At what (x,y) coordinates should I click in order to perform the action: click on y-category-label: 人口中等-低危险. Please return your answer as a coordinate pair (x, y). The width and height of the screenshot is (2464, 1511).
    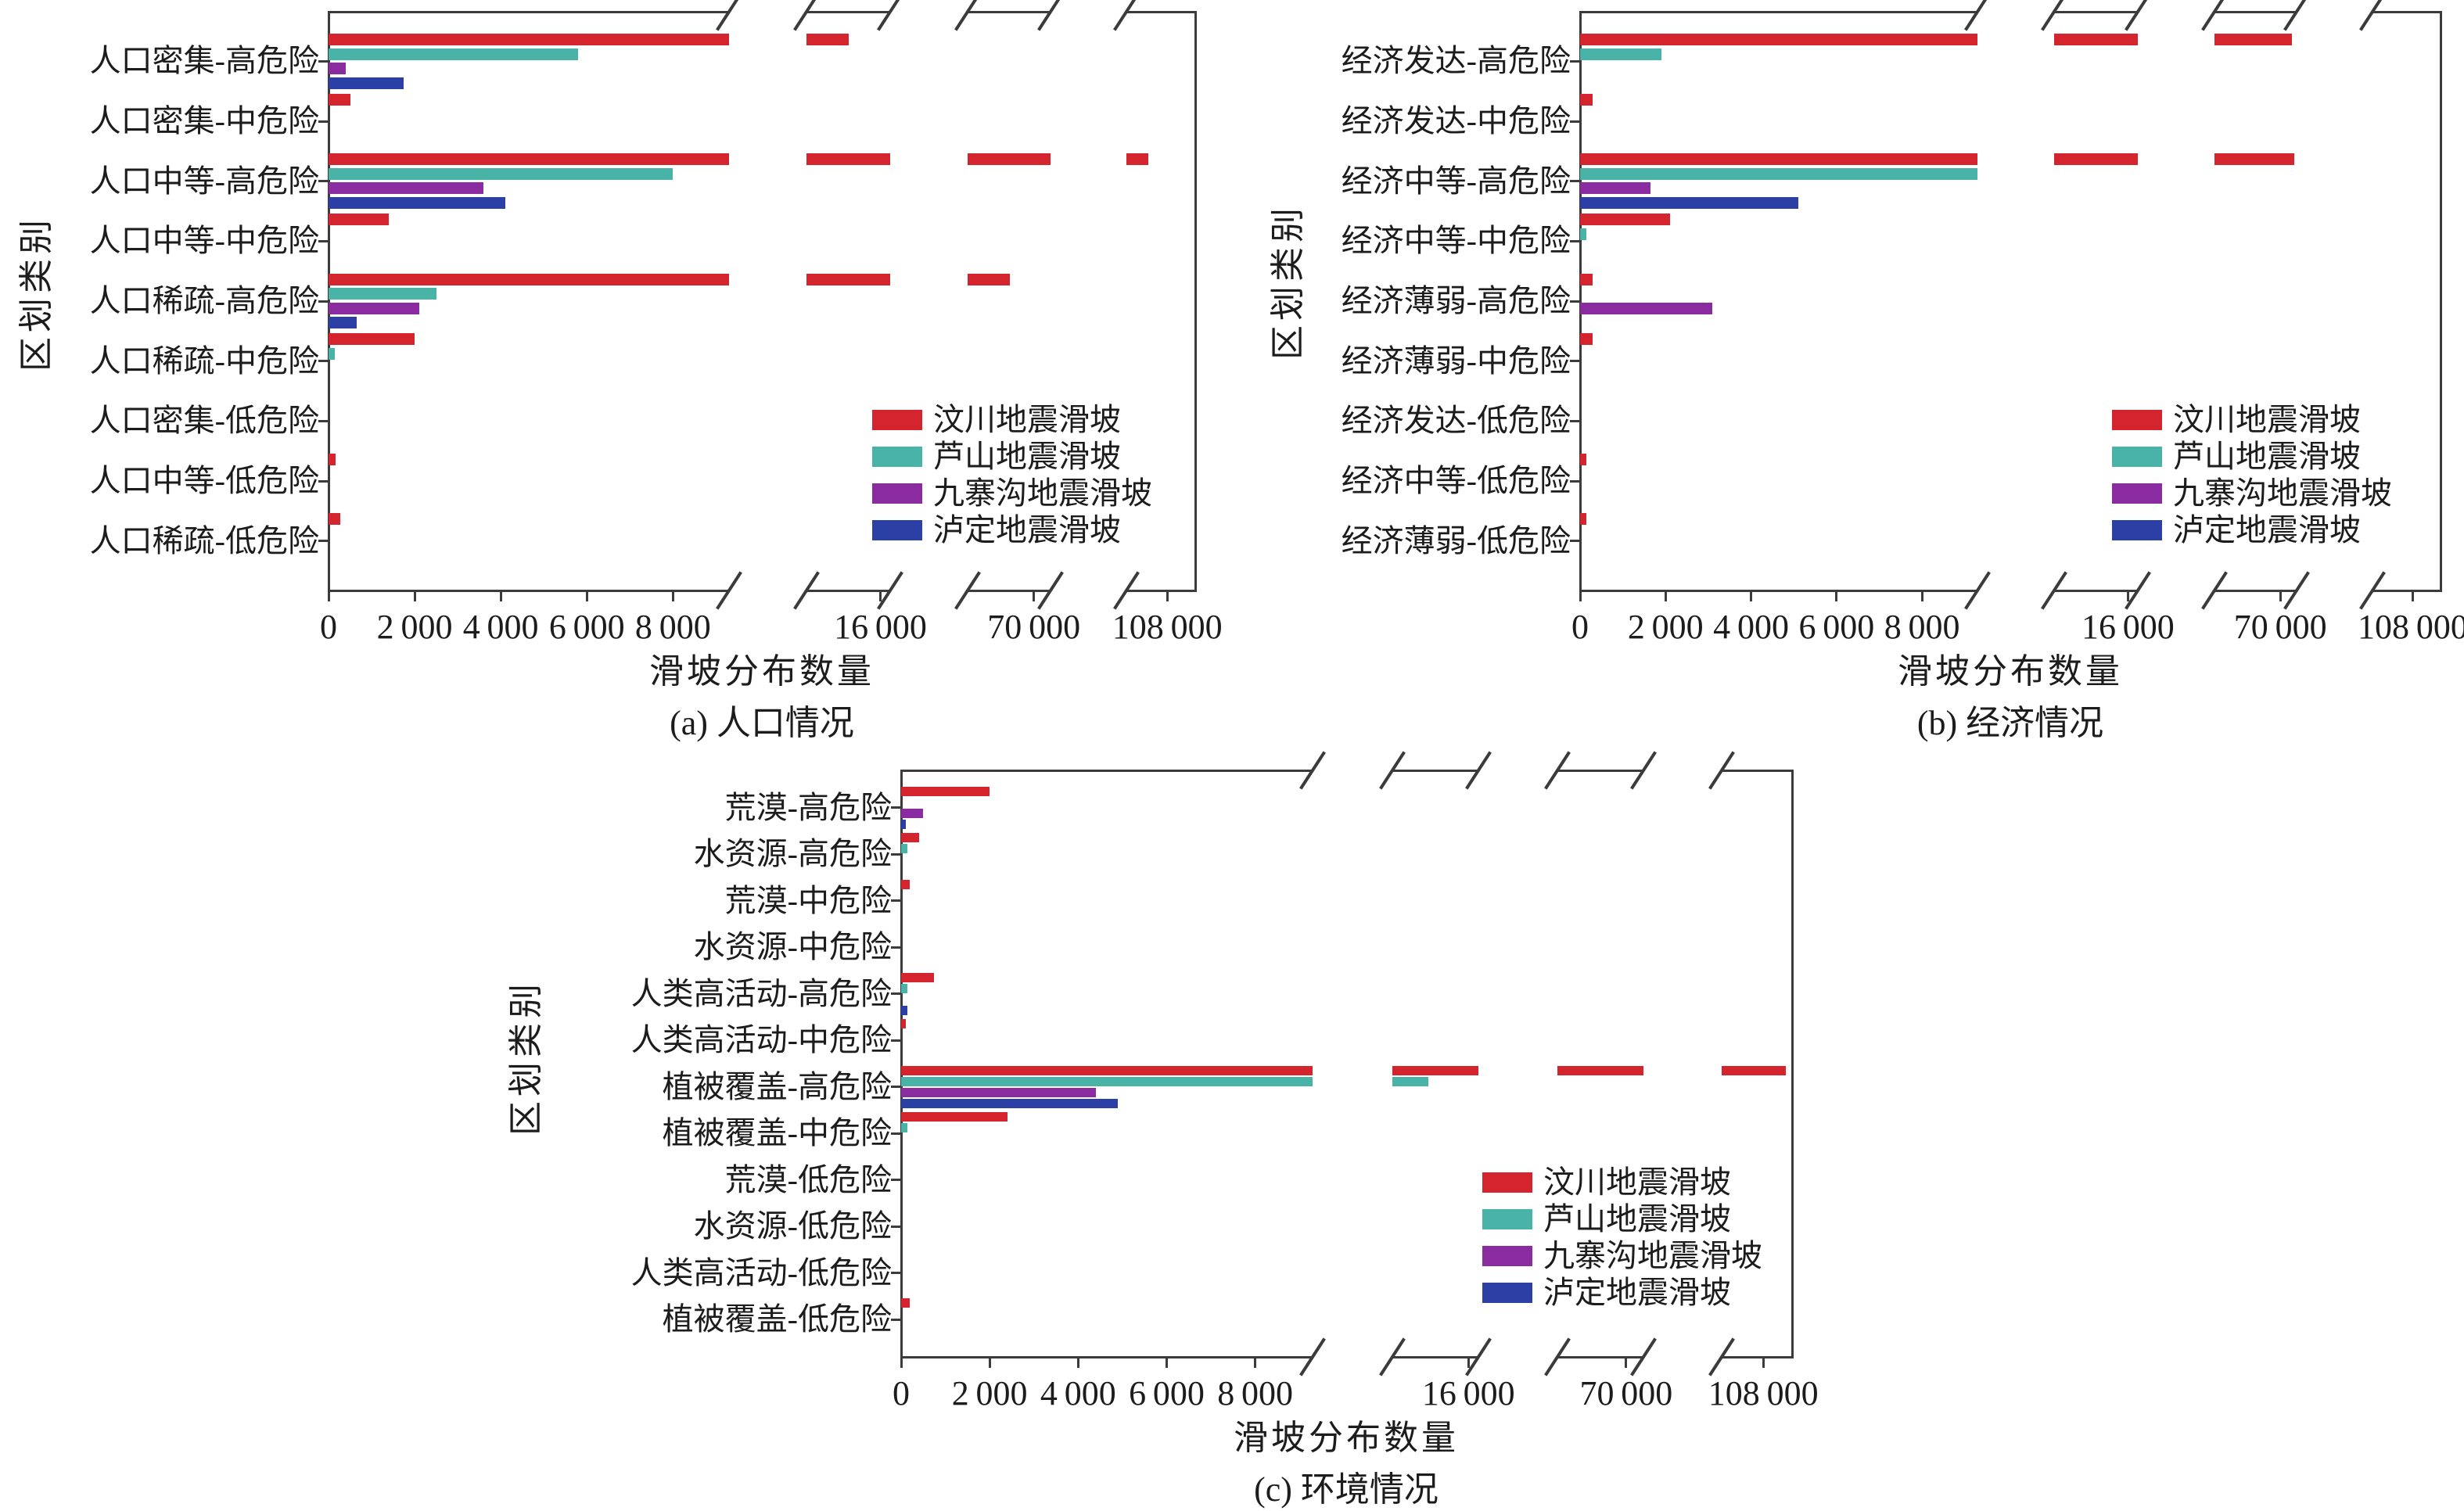
    Looking at the image, I should click on (204, 480).